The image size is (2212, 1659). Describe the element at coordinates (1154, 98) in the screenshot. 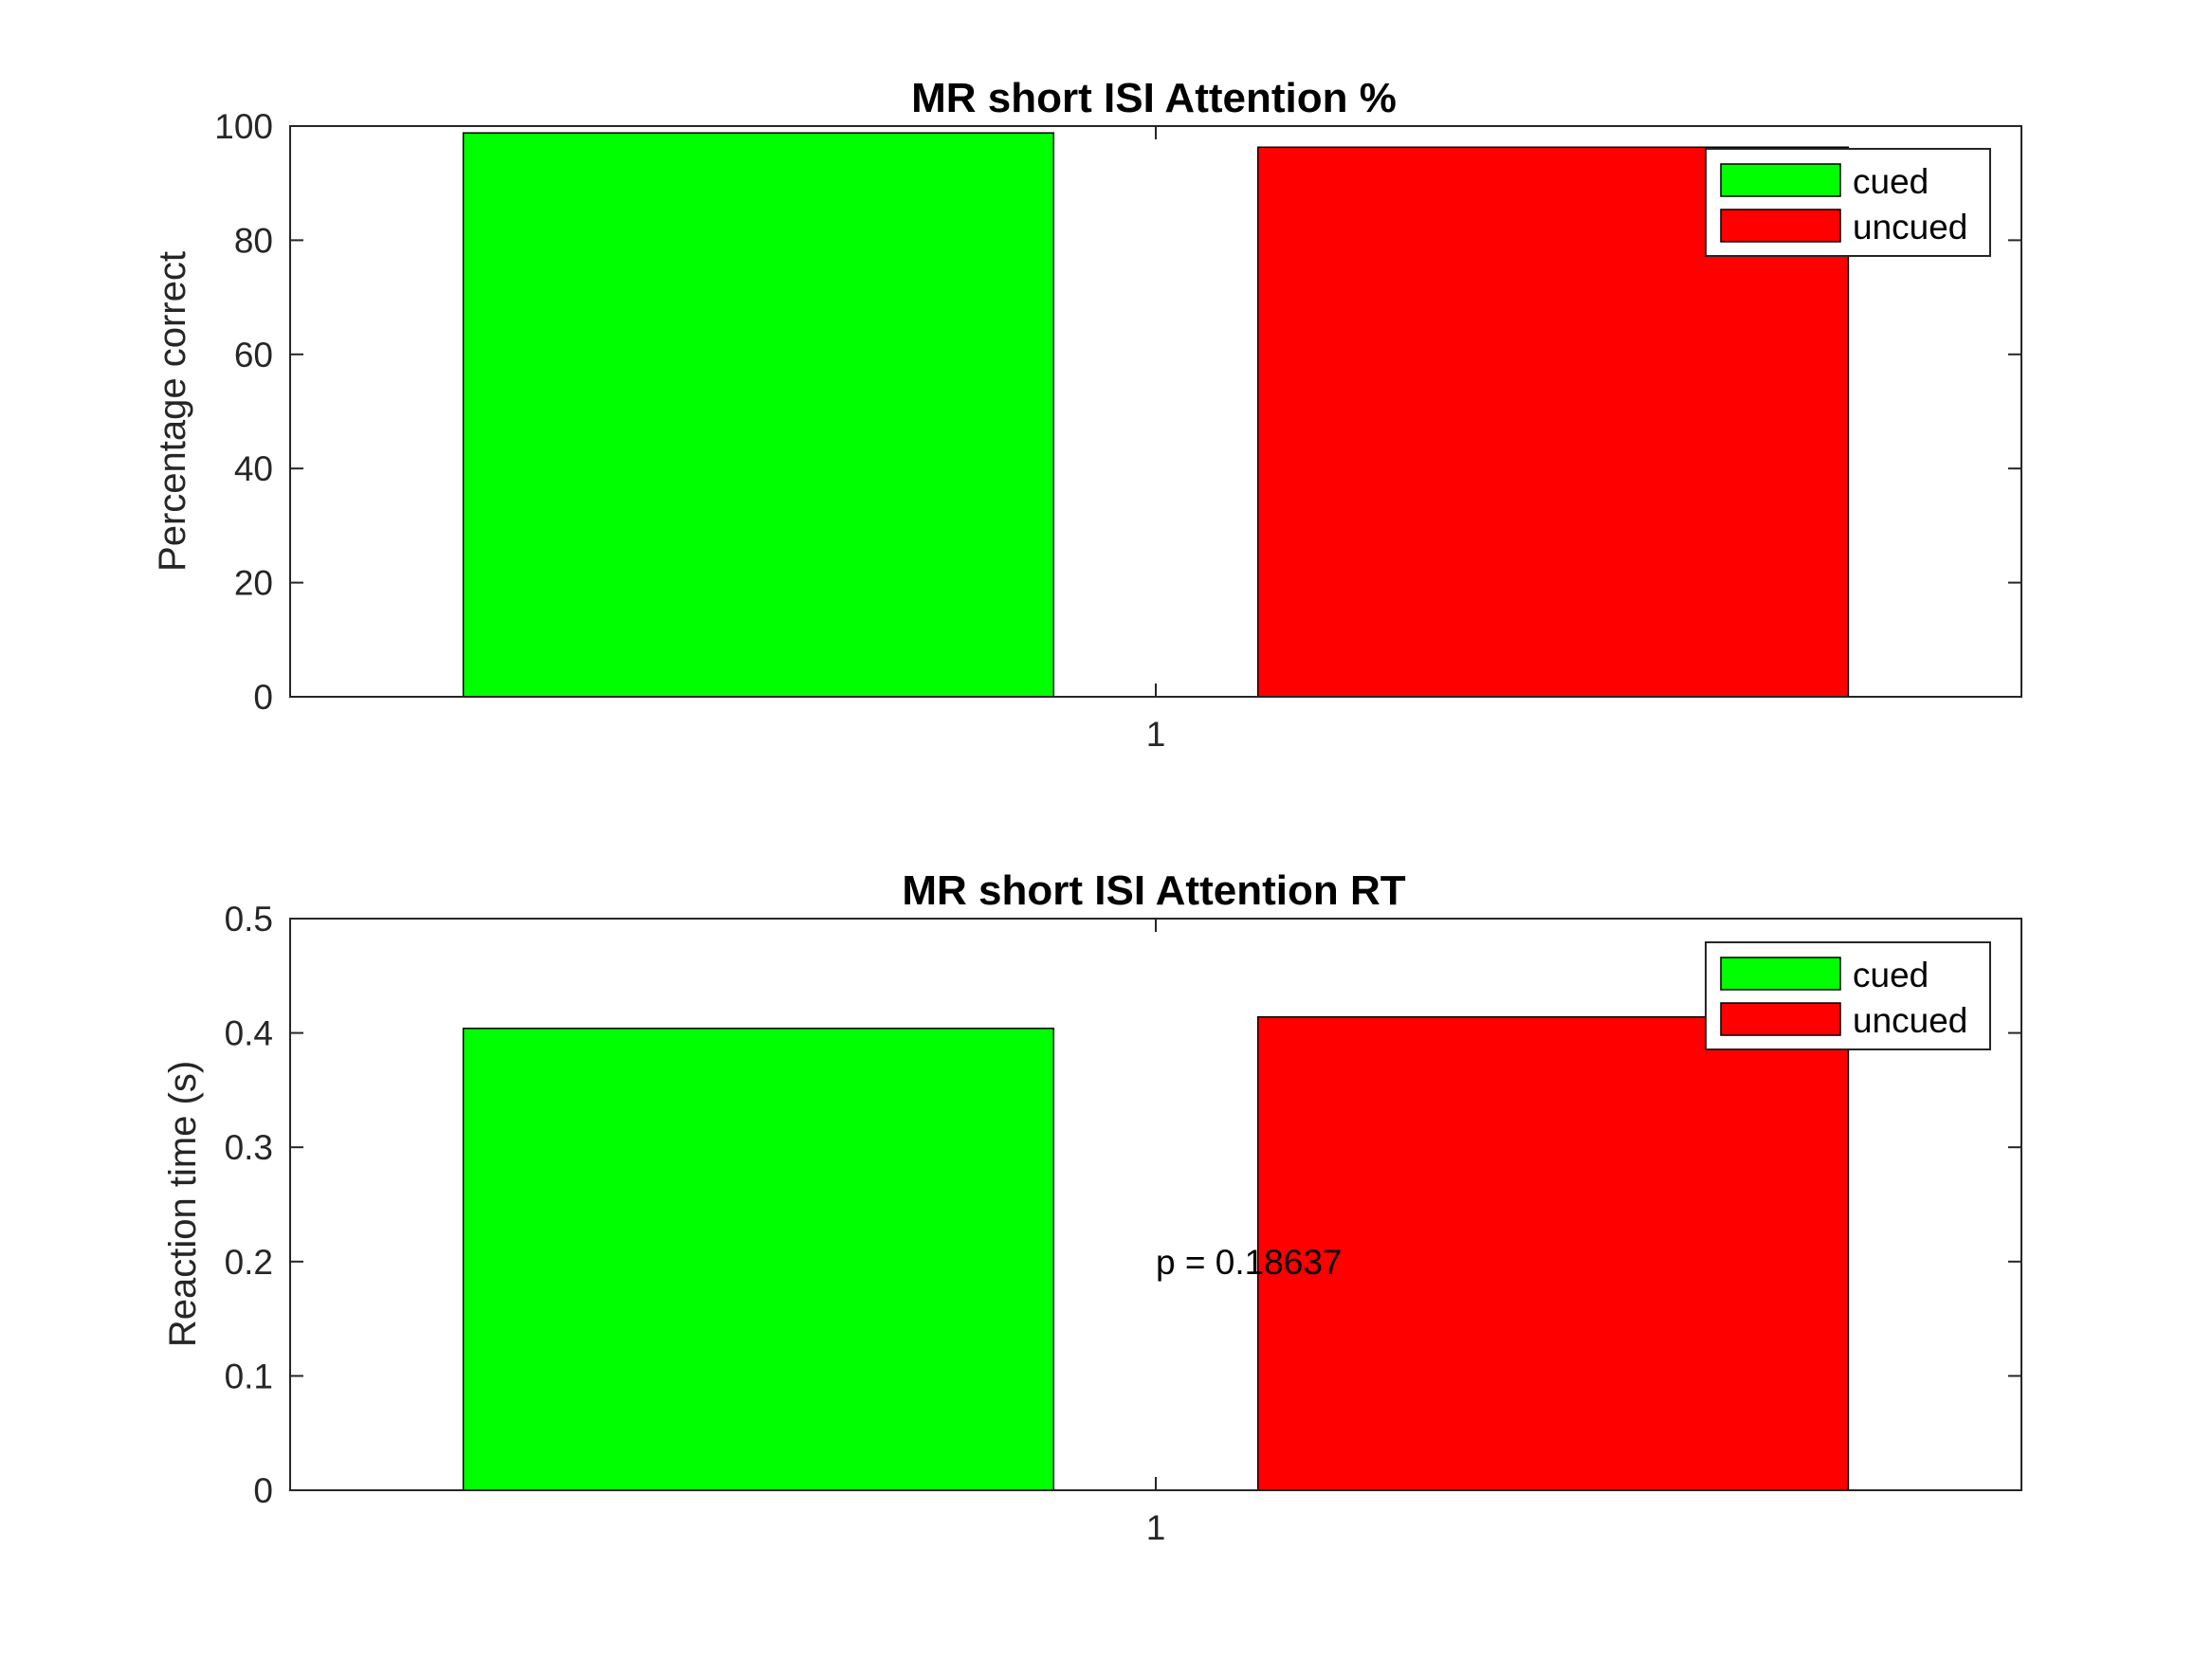

I see `chart-title: MR short ISI Attention %` at that location.